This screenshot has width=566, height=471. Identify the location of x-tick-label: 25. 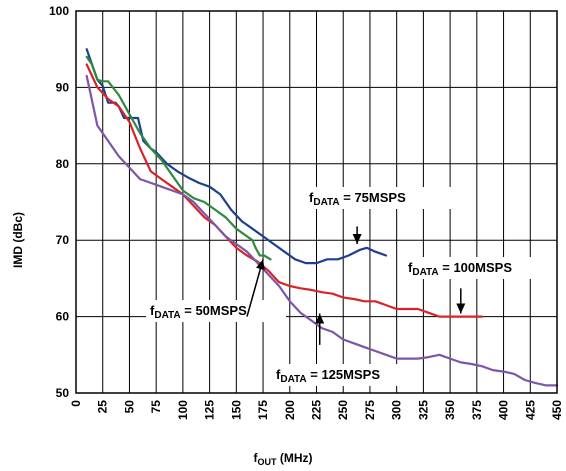
(103, 407).